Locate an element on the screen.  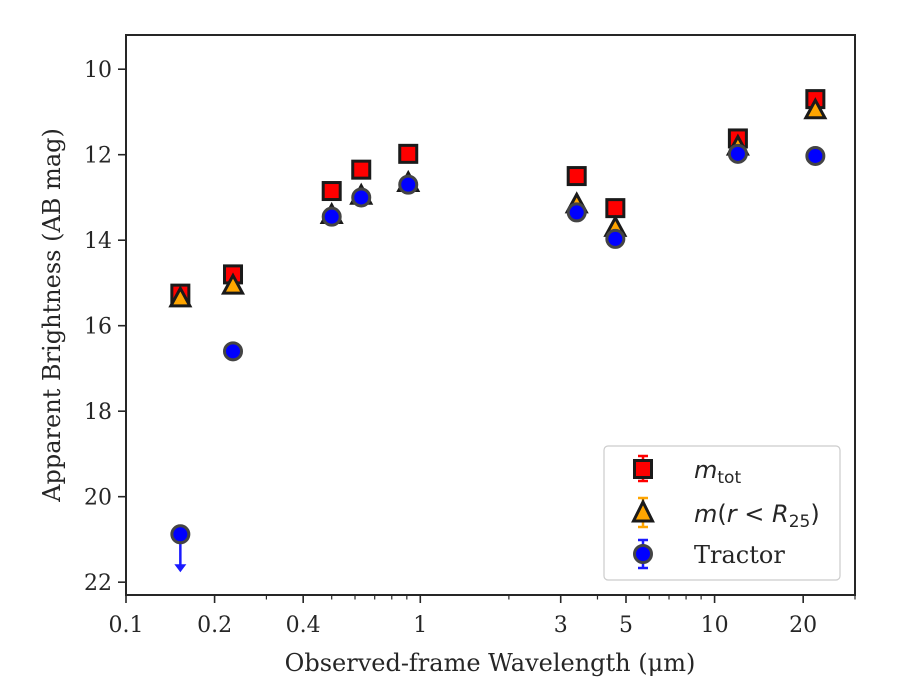
legend-label-mr25: m(r < R25) is located at coordinates (757, 516).